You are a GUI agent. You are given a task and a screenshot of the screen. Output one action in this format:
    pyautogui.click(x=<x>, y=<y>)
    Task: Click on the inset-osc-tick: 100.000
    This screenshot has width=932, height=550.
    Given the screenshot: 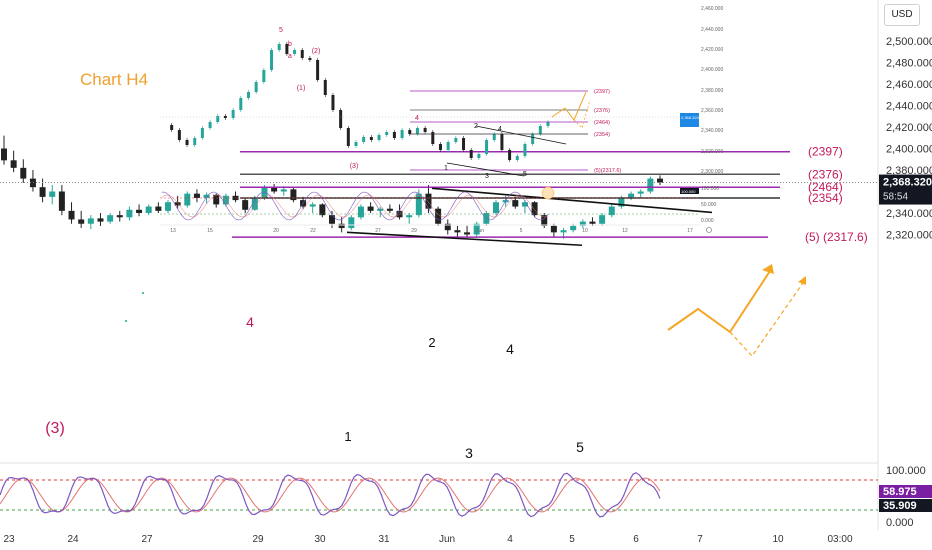 What is the action you would take?
    pyautogui.click(x=710, y=189)
    